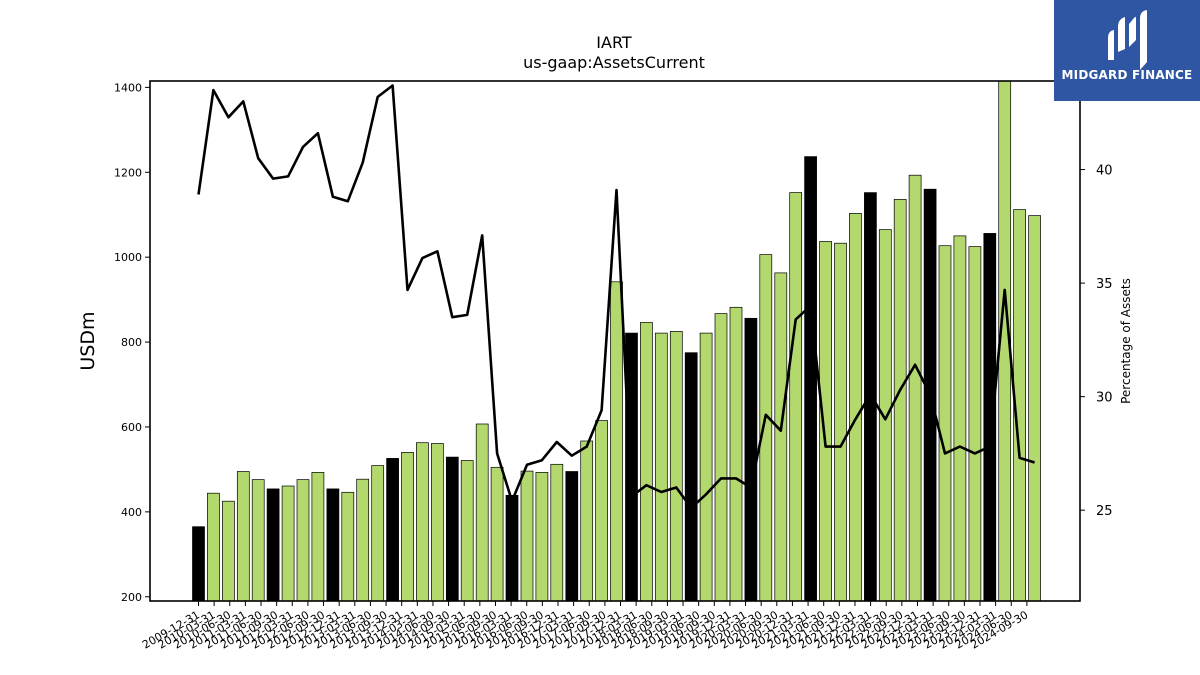  Describe the element at coordinates (1127, 75) in the screenshot. I see `logo-text: MIDGARD FINANCE` at that location.